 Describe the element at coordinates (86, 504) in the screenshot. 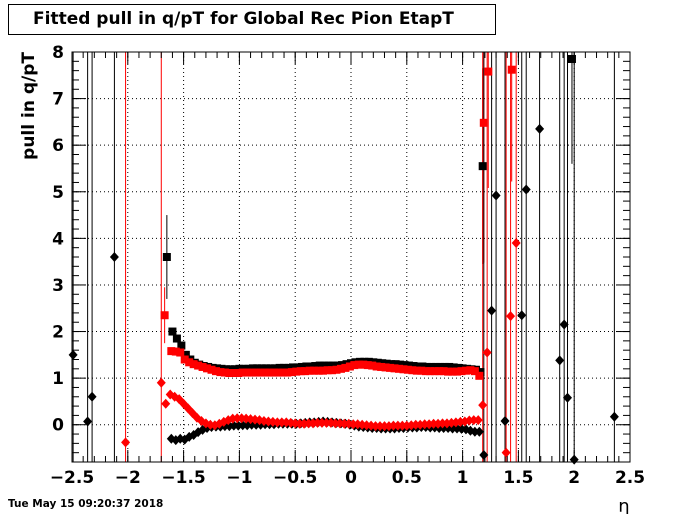

I see `timestamp: Tue May 15 09:20:37 2018` at that location.